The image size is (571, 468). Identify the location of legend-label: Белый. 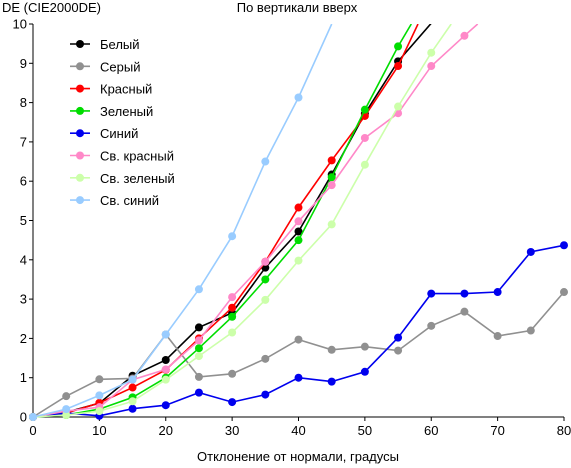
(120, 44).